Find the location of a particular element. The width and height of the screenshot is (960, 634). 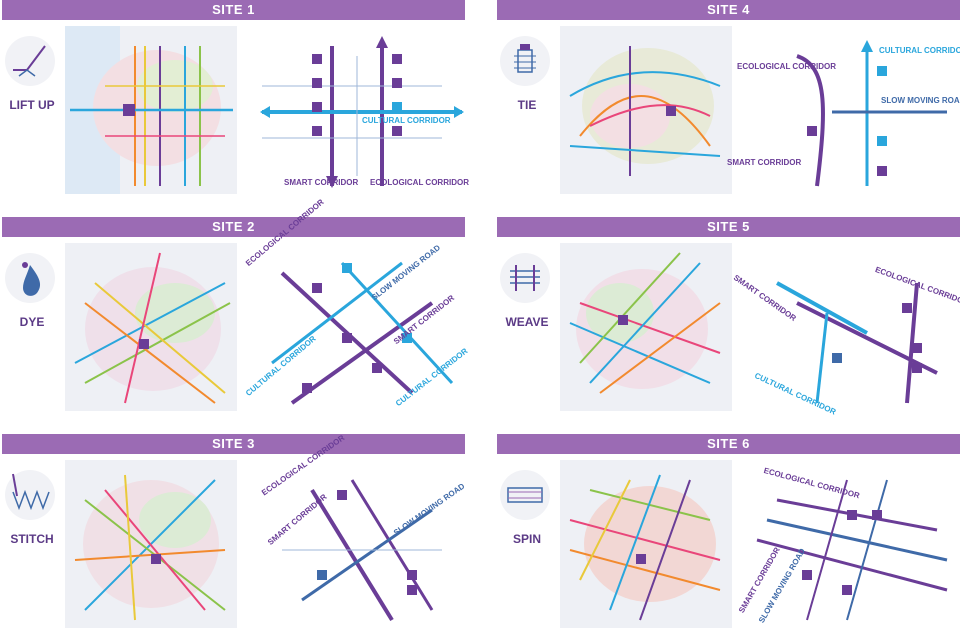

site-5-operation-label: WEAVE is located at coordinates (527, 322).